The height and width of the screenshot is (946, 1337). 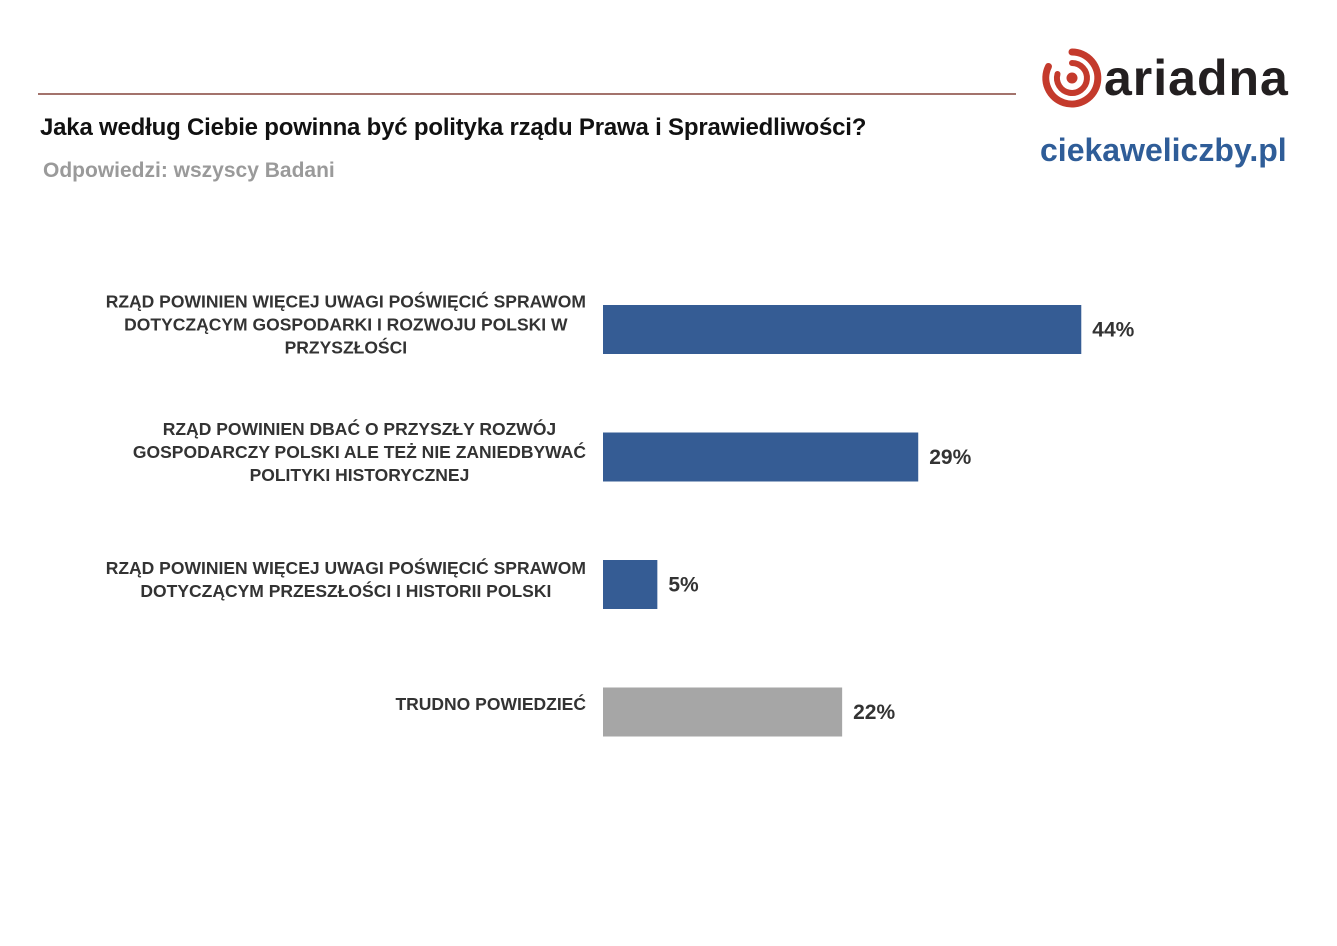 What do you see at coordinates (490, 703) in the screenshot?
I see `category-label-4-line-1: TRUDNO POWIEDZIEĆ` at bounding box center [490, 703].